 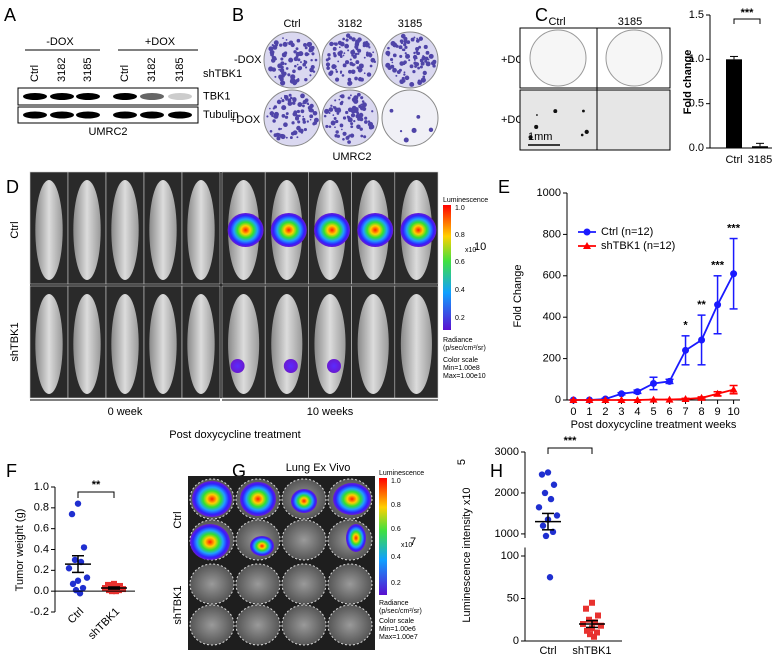 I want to click on group-label: +DOX, so click(x=160, y=42).